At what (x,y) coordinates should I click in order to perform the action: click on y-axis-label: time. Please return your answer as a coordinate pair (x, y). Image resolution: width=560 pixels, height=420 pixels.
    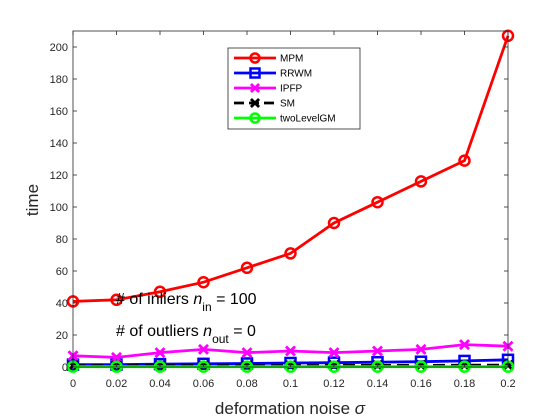
    Looking at the image, I should click on (32, 200).